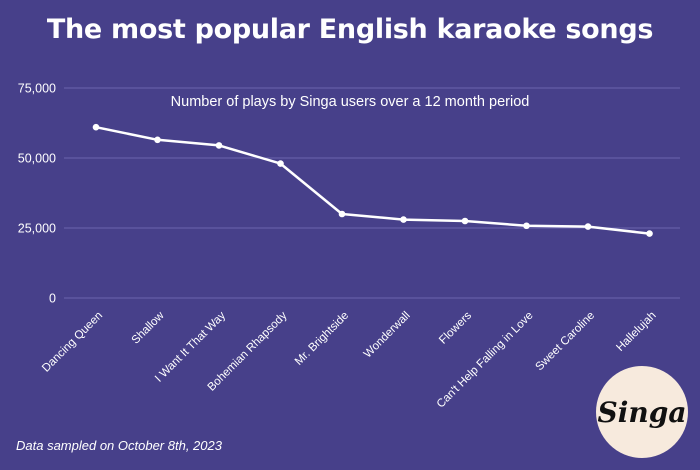 This screenshot has height=470, width=700. Describe the element at coordinates (52, 299) in the screenshot. I see `y-tick-label: 0` at that location.